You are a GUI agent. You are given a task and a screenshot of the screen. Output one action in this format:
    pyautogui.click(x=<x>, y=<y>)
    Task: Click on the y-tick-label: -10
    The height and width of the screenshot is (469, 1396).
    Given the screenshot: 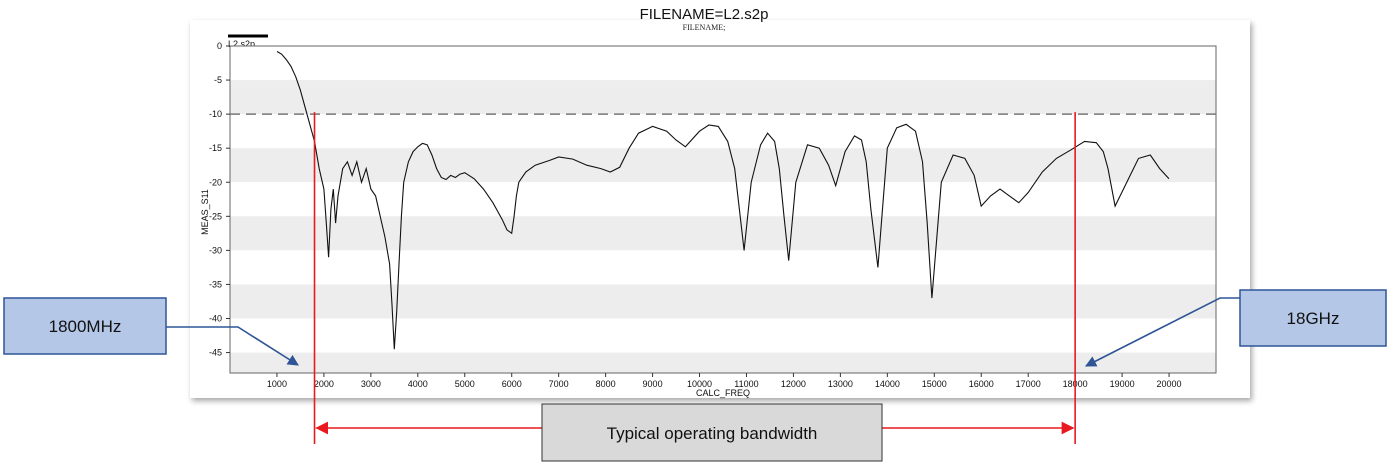 What is the action you would take?
    pyautogui.click(x=215, y=114)
    